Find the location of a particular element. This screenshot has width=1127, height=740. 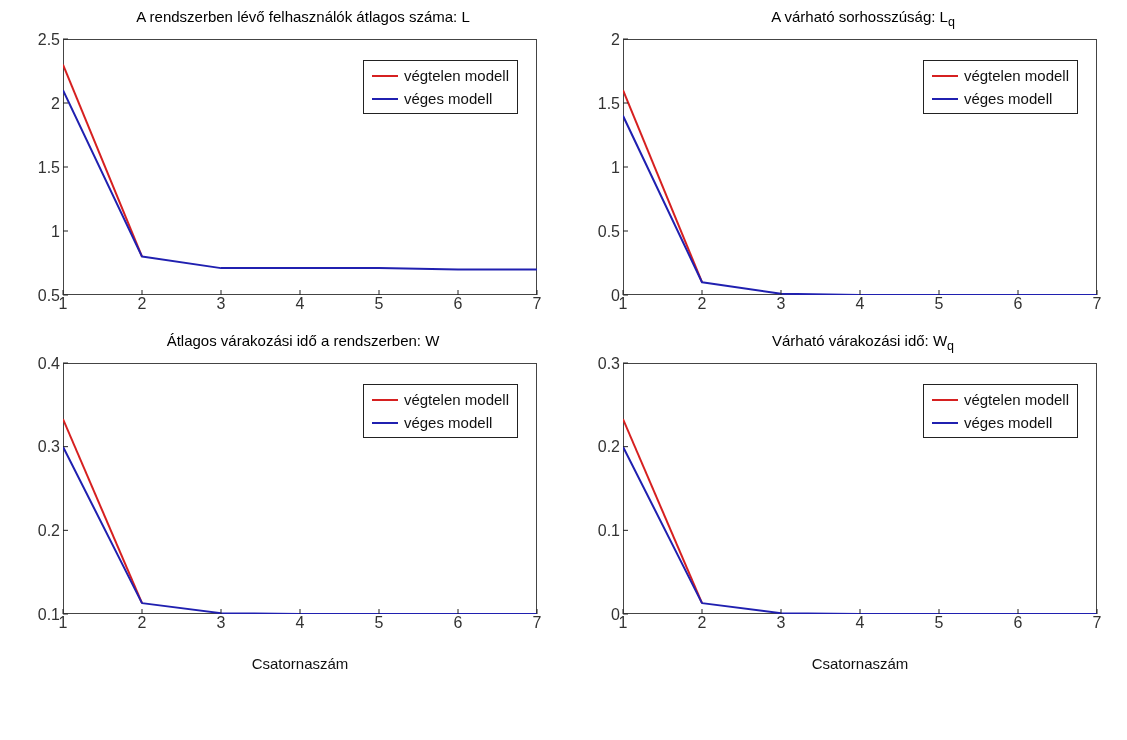

y-tick-label: 0.4 is located at coordinates (49, 363).